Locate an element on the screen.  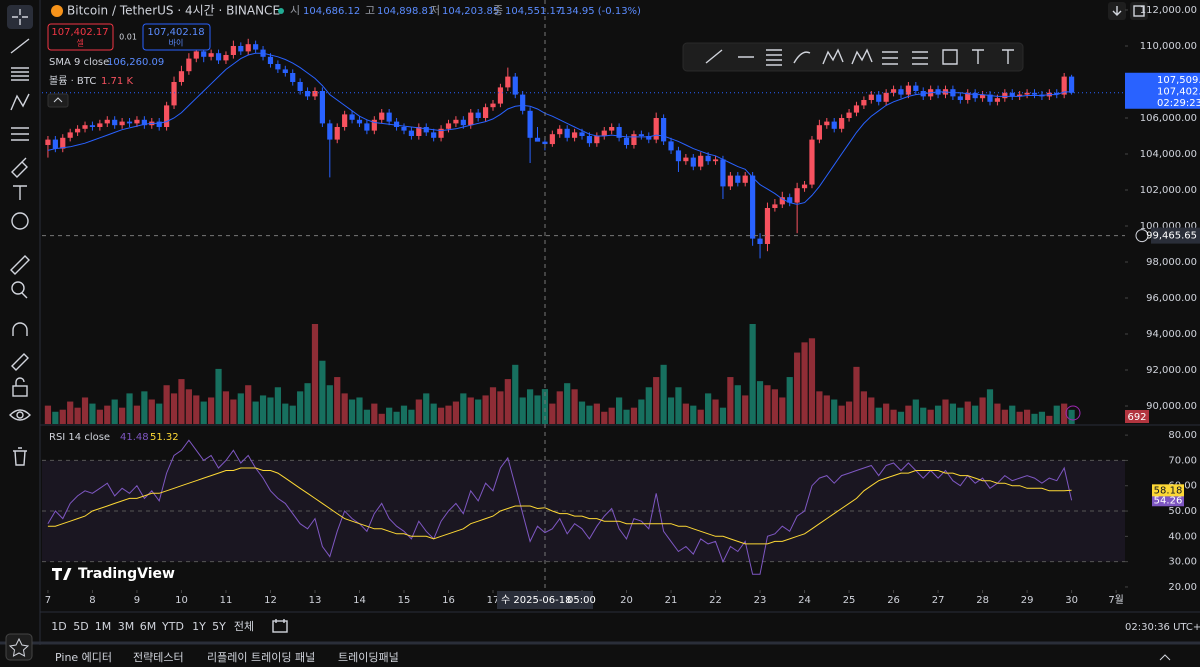
scroll-button is located at coordinates (1117, 11).